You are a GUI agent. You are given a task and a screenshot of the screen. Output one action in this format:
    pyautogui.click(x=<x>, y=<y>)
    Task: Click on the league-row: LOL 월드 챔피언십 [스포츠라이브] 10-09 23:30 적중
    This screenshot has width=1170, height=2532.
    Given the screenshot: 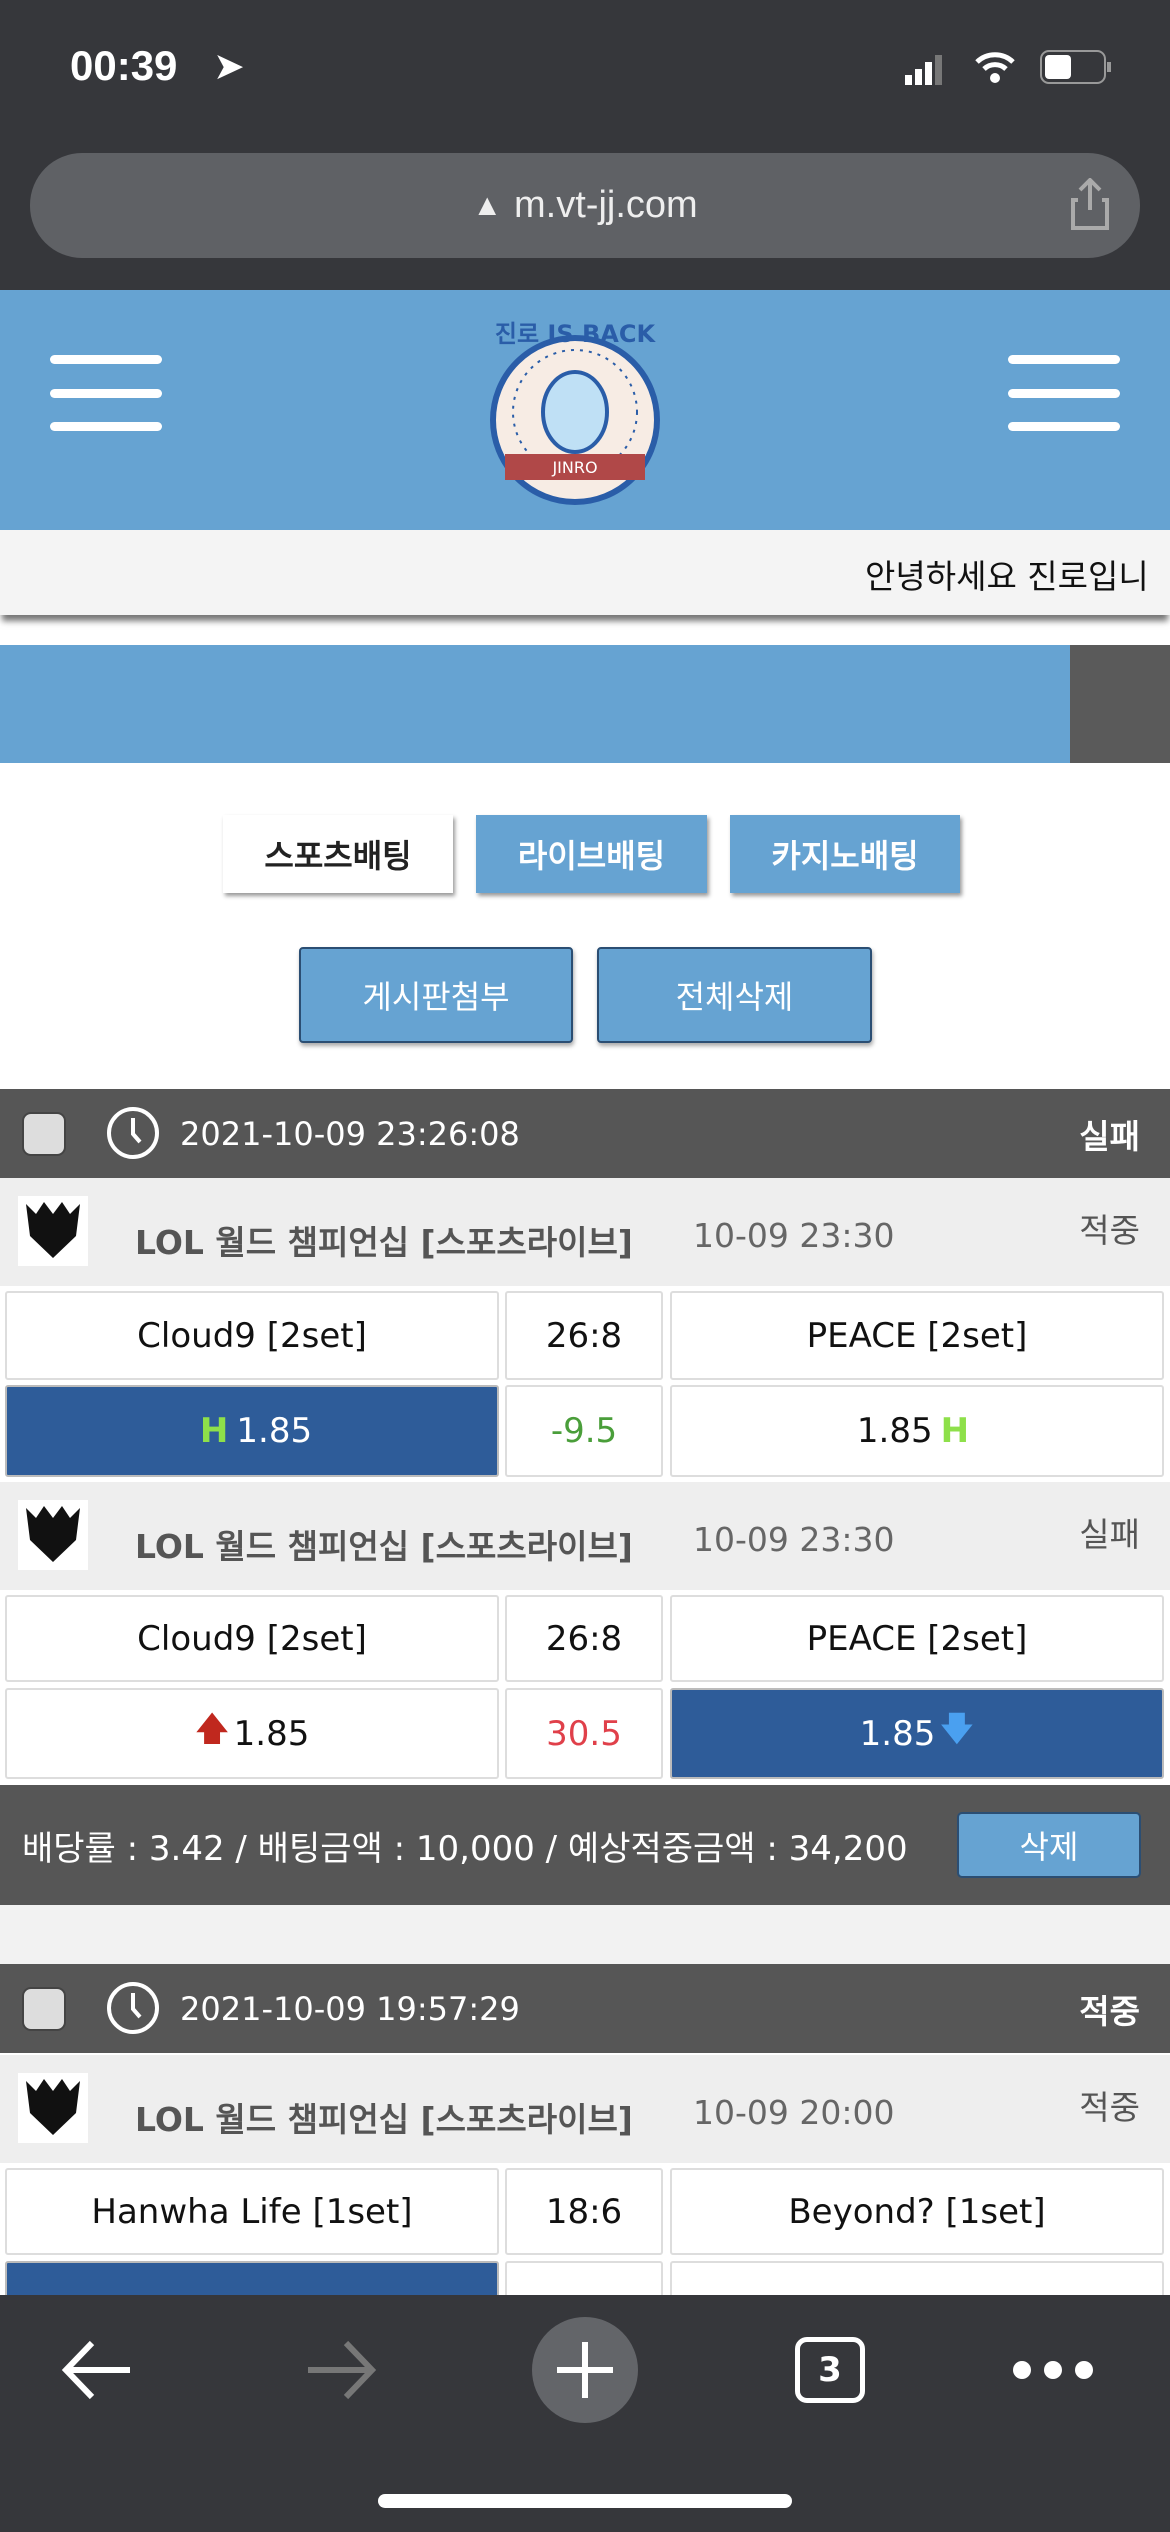 What is the action you would take?
    pyautogui.click(x=585, y=1232)
    